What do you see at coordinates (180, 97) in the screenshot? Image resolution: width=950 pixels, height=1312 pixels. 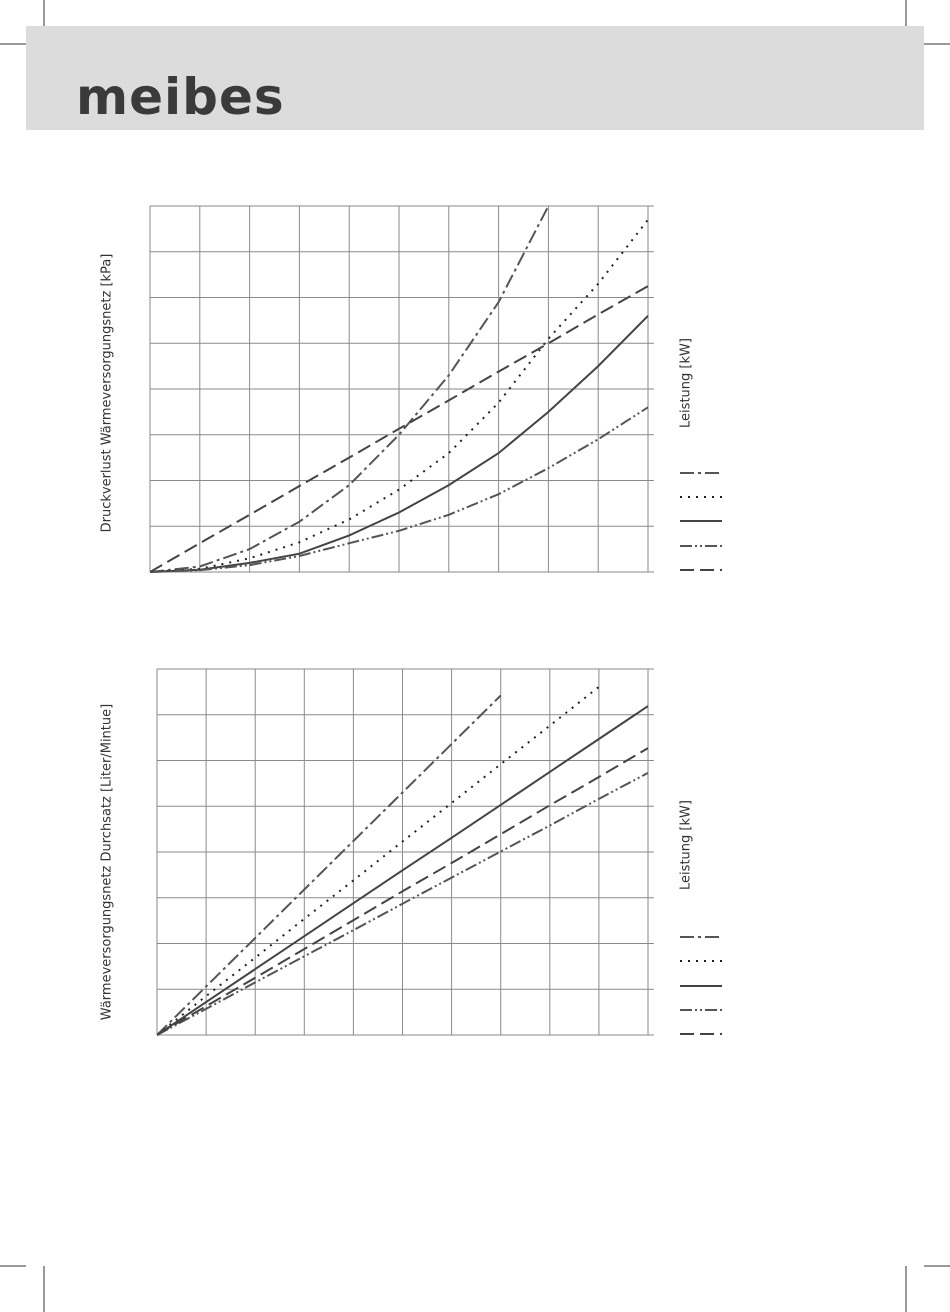 I see `logo: meibes` at bounding box center [180, 97].